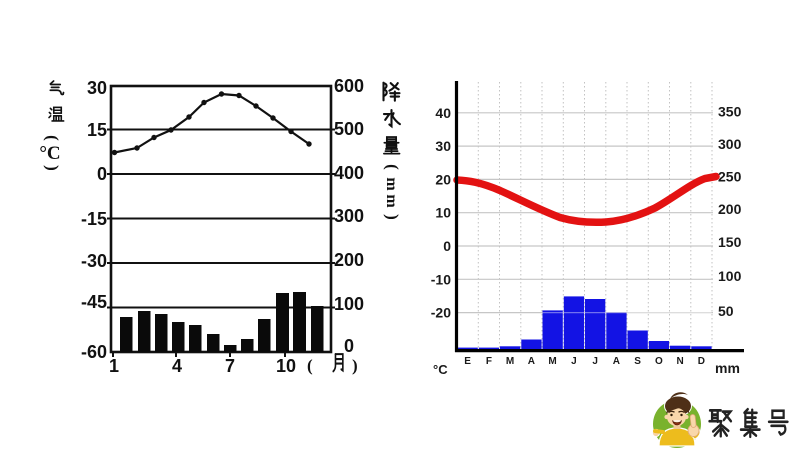  I want to click on svg-text: N, so click(679, 361).